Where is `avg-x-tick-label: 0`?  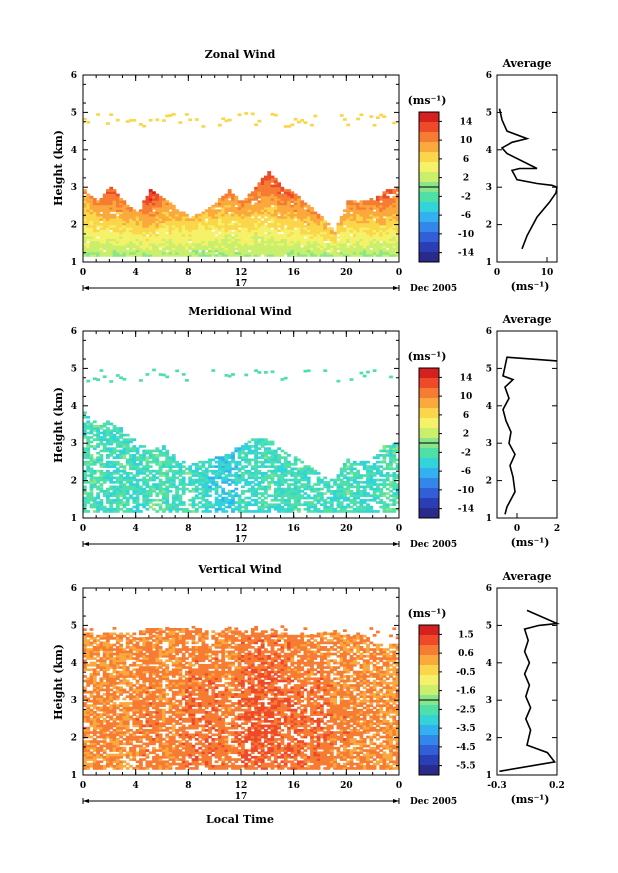 avg-x-tick-label: 0 is located at coordinates (517, 529).